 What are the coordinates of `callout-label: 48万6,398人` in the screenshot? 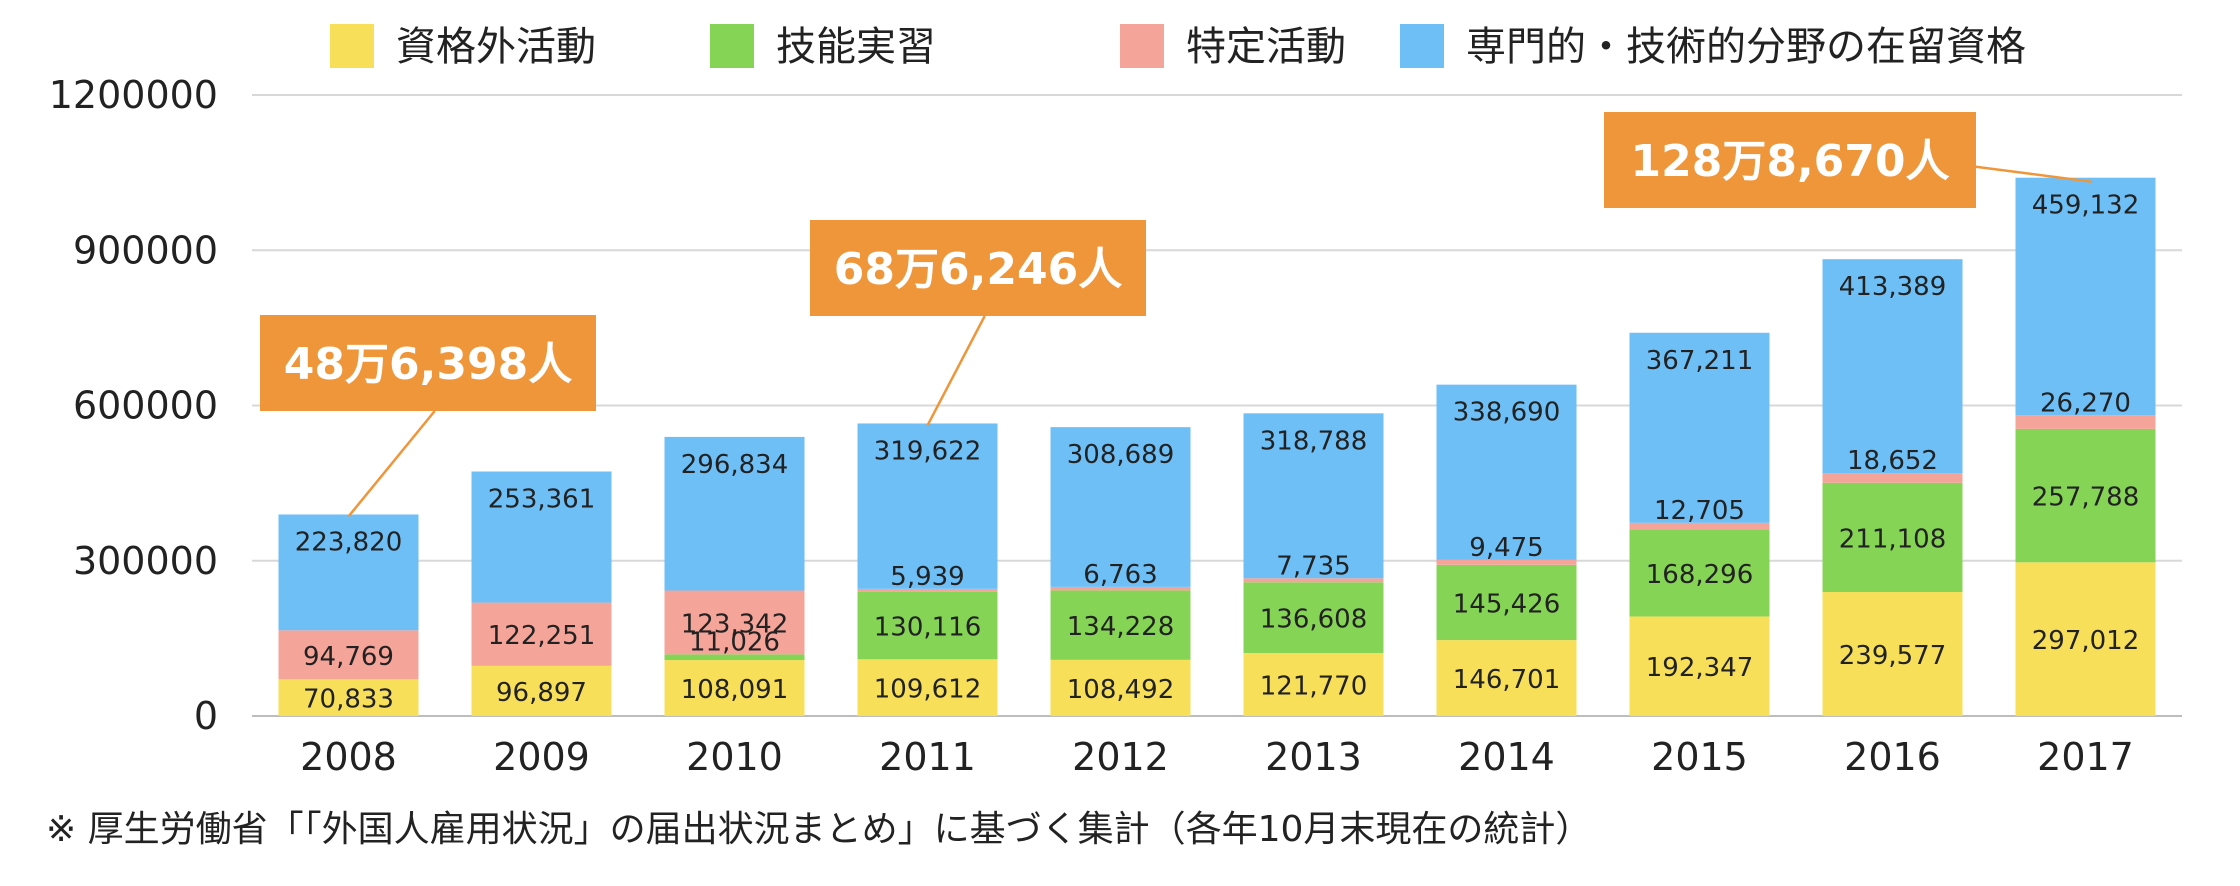 It's located at (428, 364).